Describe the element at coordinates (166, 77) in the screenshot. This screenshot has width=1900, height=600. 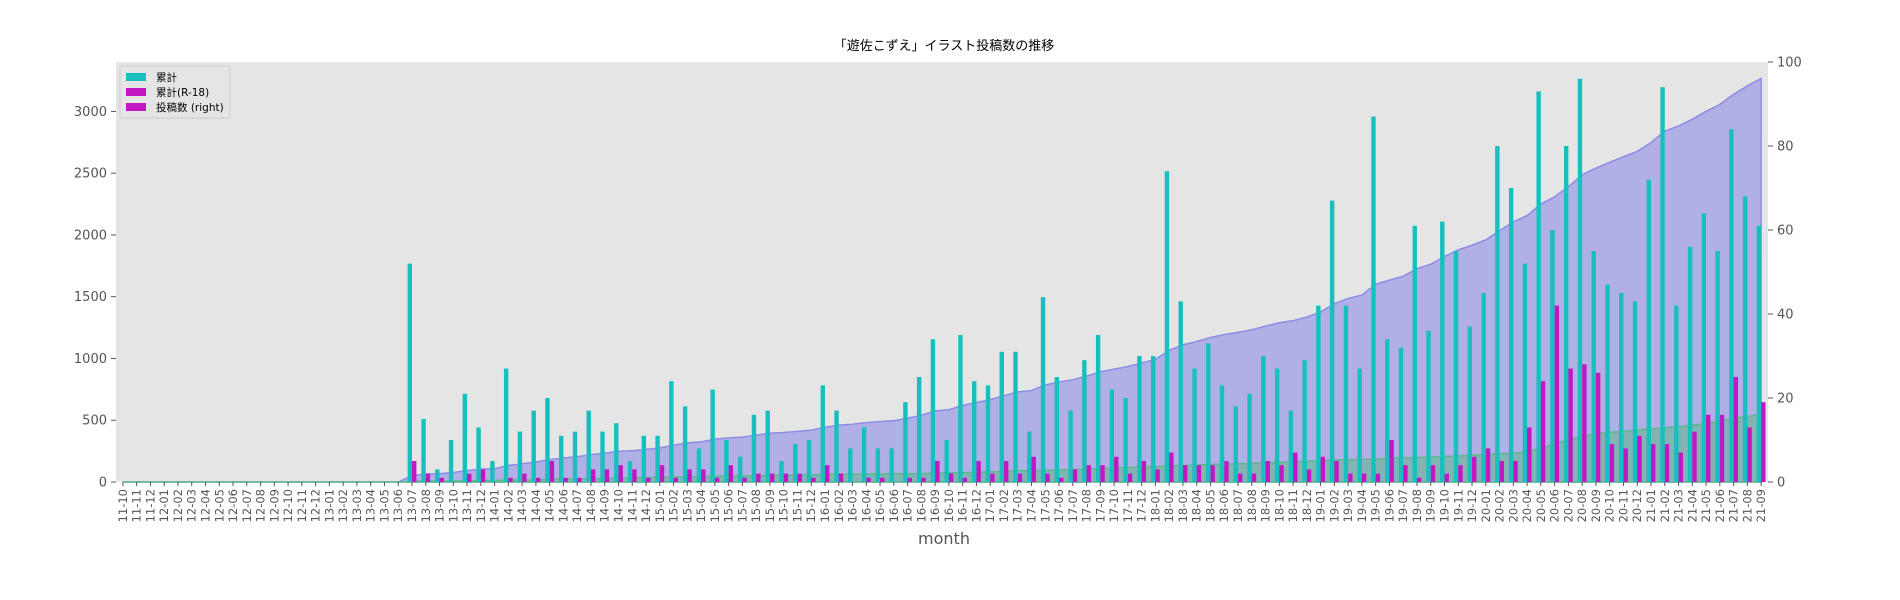
I see `legend-label: 累計` at that location.